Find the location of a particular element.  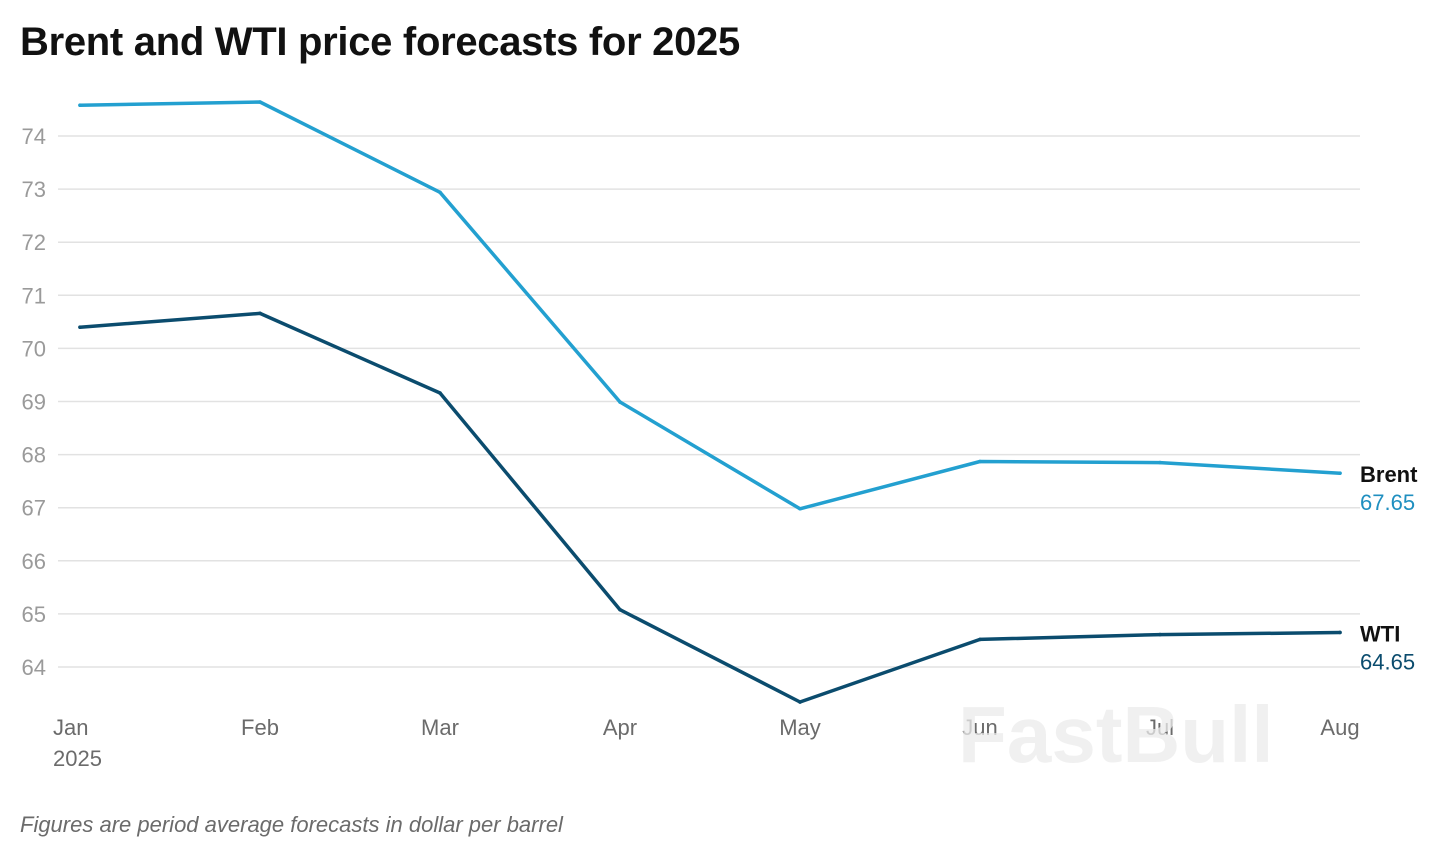

series-label-brent: Brent is located at coordinates (1389, 474).